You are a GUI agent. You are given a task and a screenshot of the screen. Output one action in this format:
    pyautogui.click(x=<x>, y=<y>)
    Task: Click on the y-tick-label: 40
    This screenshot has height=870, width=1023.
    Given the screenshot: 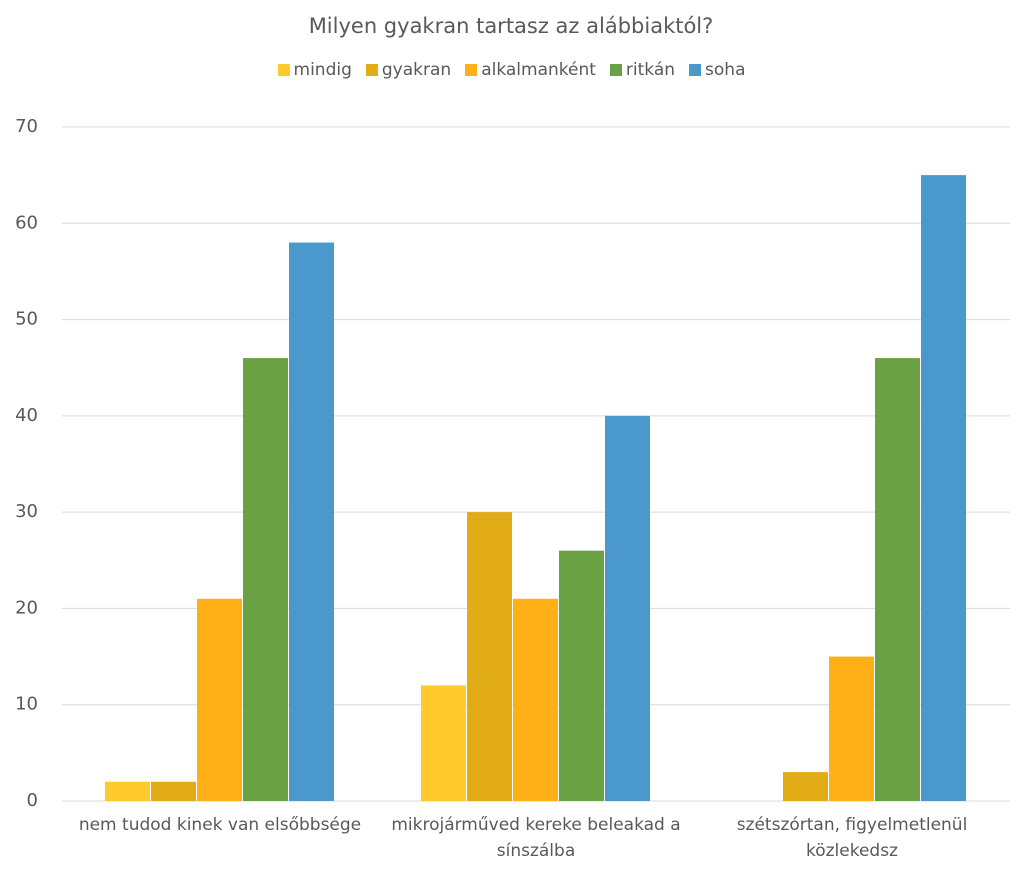 What is the action you would take?
    pyautogui.click(x=26, y=415)
    